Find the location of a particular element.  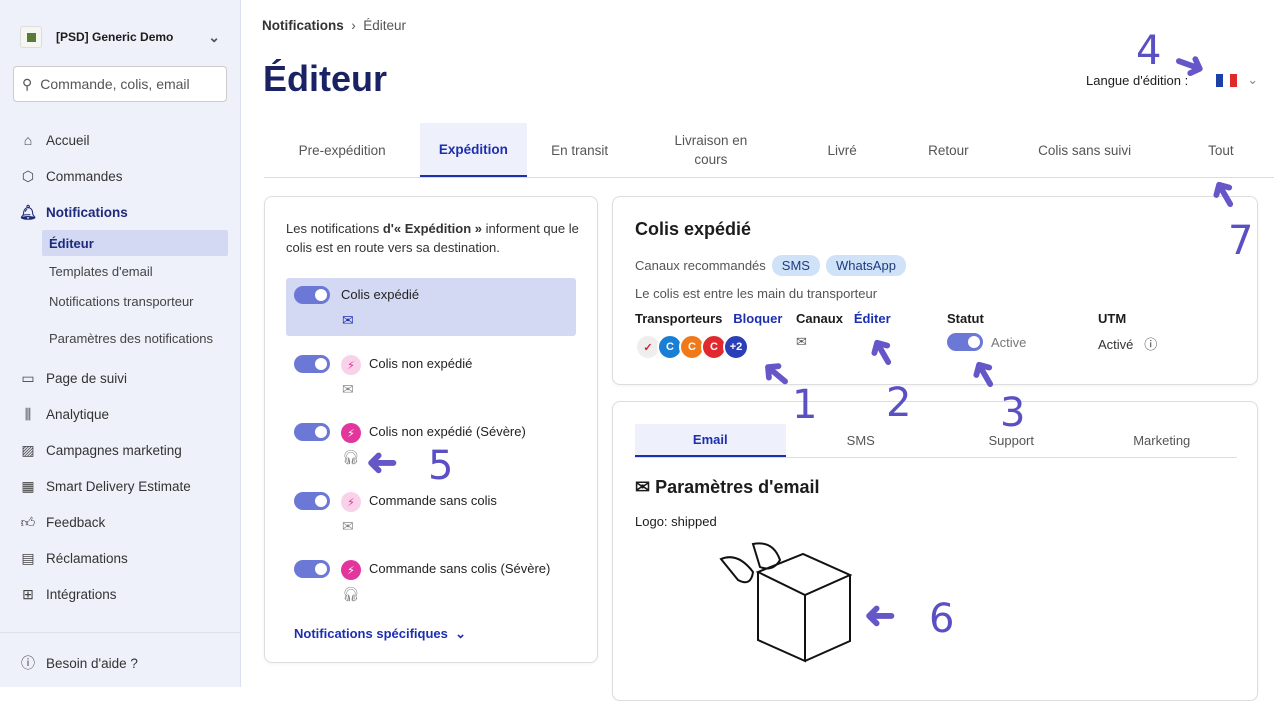

shipped-box-illustration is located at coordinates (786, 602).